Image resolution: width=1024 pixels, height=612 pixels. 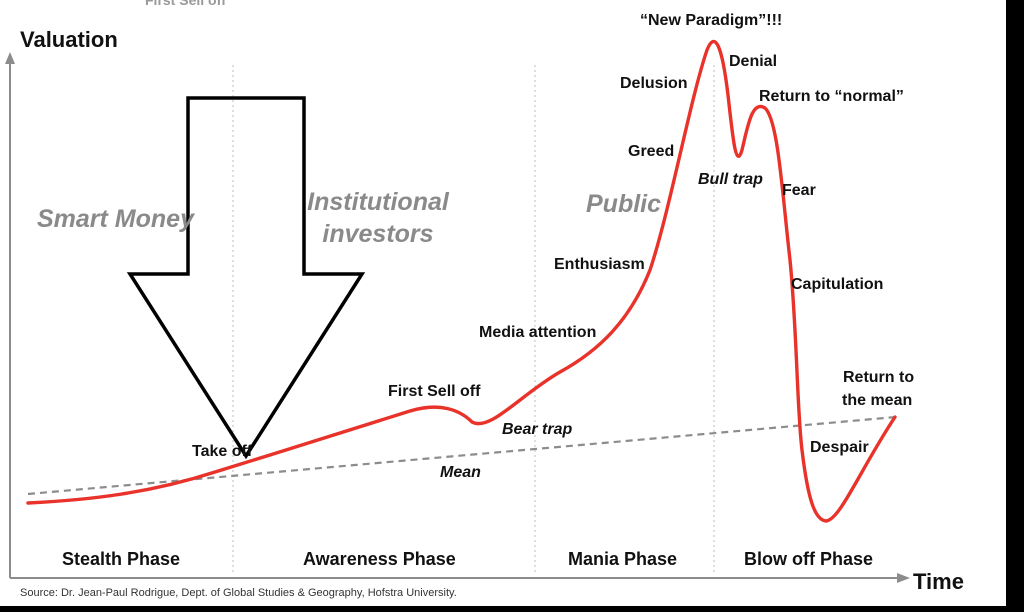 What do you see at coordinates (623, 559) in the screenshot?
I see `phase-mania: Mania Phase` at bounding box center [623, 559].